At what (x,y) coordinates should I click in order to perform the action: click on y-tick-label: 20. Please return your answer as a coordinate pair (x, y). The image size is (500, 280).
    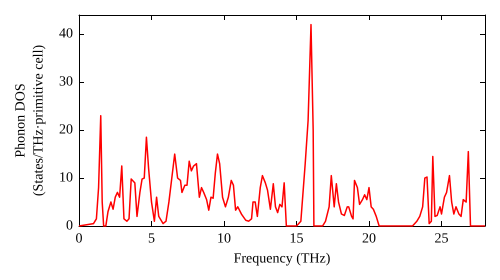
    Looking at the image, I should click on (66, 130).